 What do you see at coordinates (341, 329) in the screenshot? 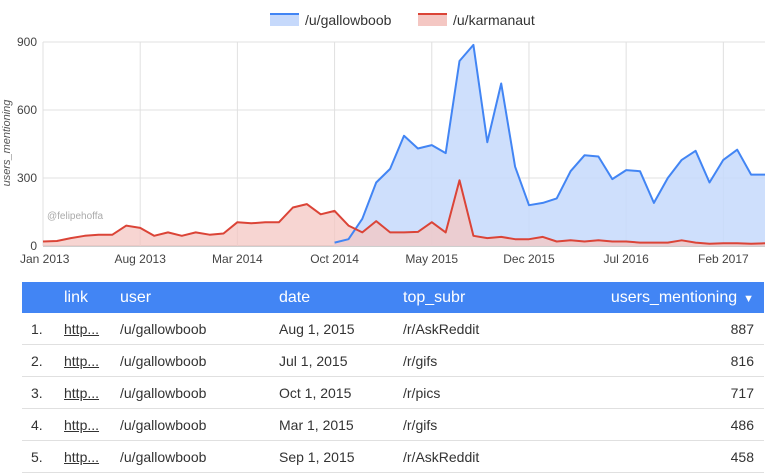
I see `date-cell: Aug 1, 2015` at bounding box center [341, 329].